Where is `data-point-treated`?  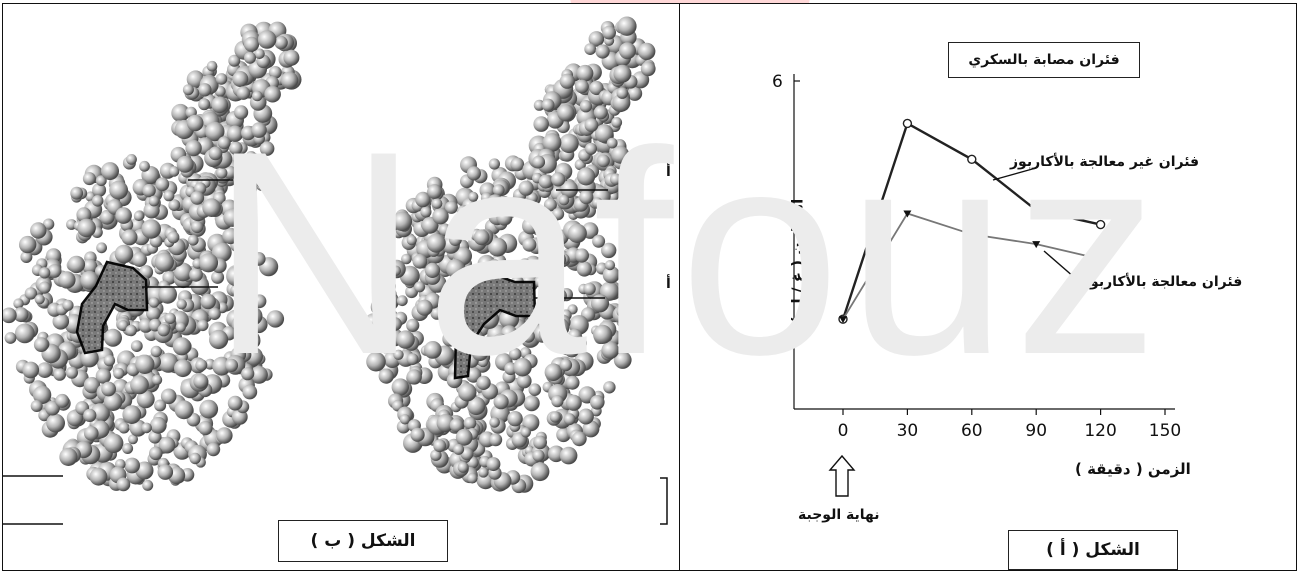 data-point-treated is located at coordinates (907, 214).